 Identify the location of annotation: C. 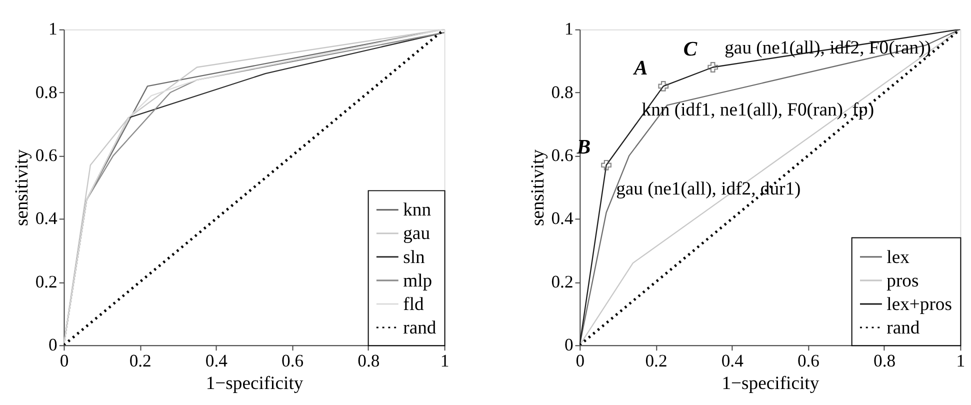
(690, 49).